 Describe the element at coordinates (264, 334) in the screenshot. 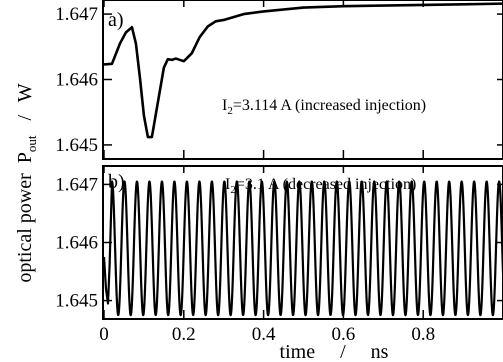

I see `x-tick-label: 0.4` at that location.